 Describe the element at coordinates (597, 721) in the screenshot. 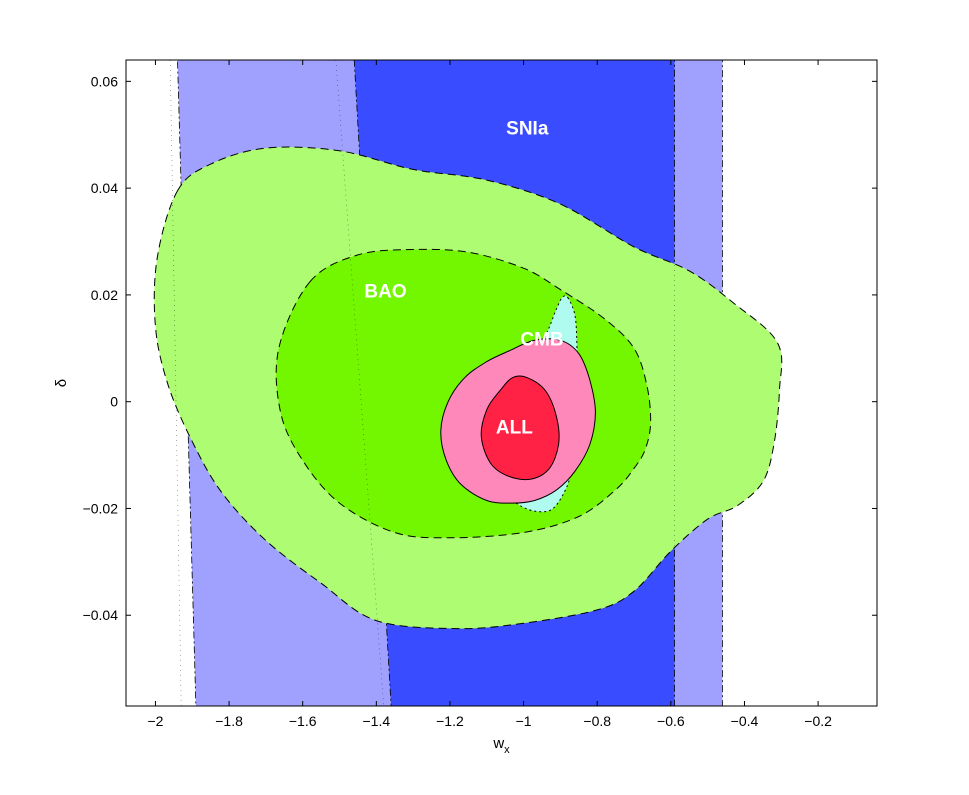

I see `x-tick-label: −0.8` at that location.